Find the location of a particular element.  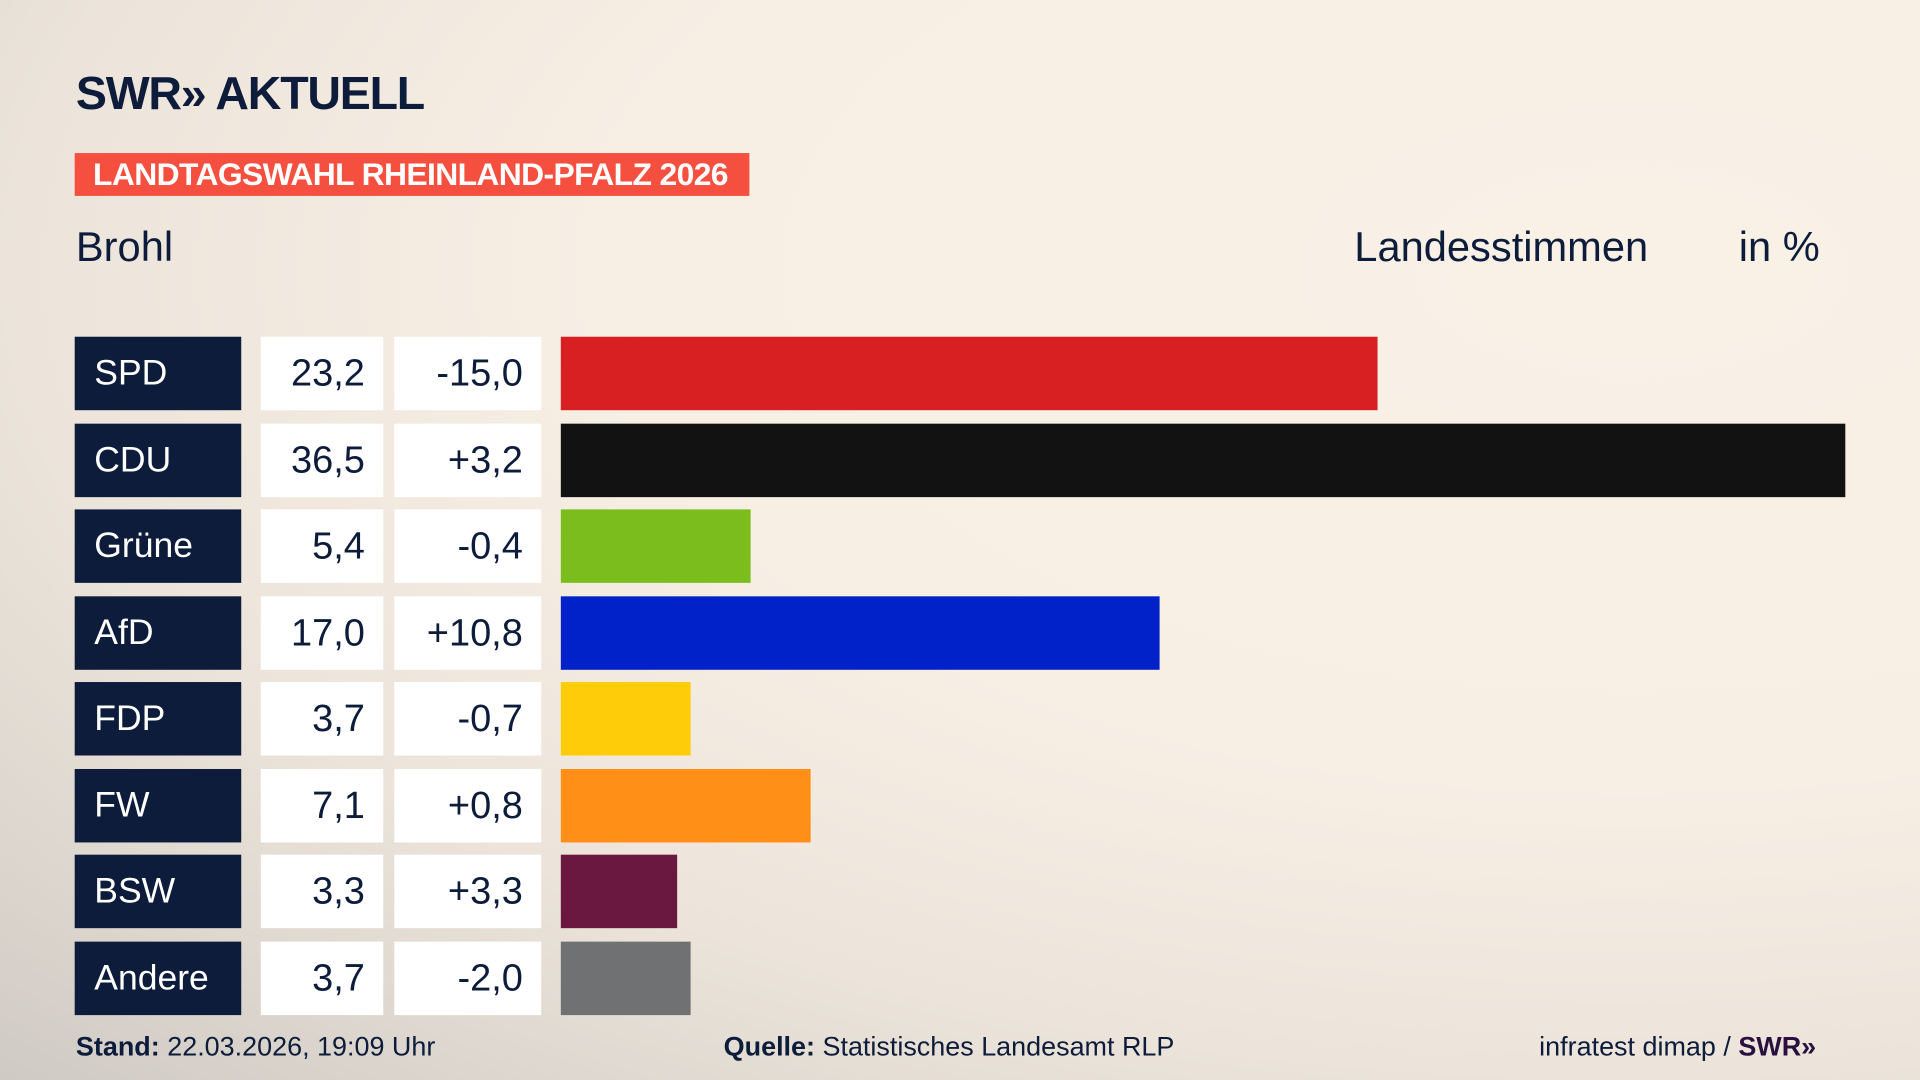

source: Quelle: Statistisches Landesamt RLP is located at coordinates (949, 1047).